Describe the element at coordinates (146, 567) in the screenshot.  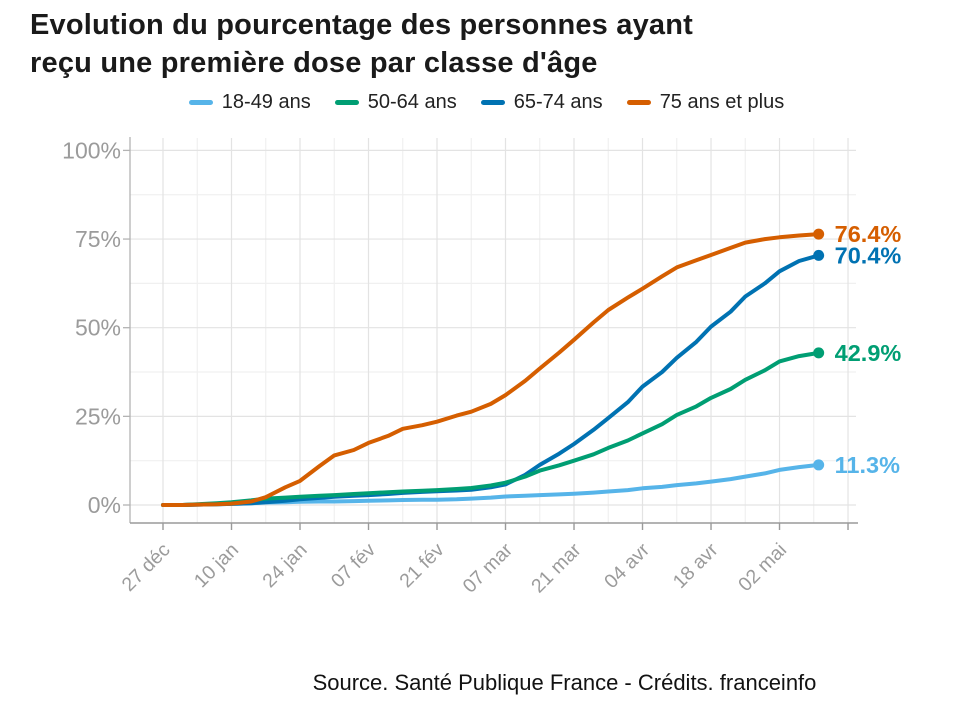
I see `x-tick-label: 27 déc` at that location.